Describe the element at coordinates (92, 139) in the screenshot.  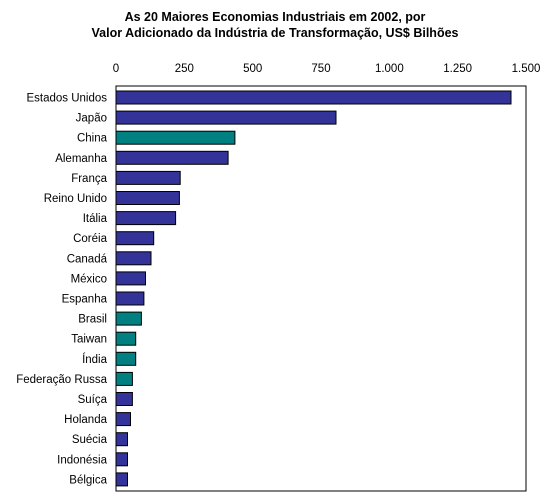
I see `category-label: China` at that location.